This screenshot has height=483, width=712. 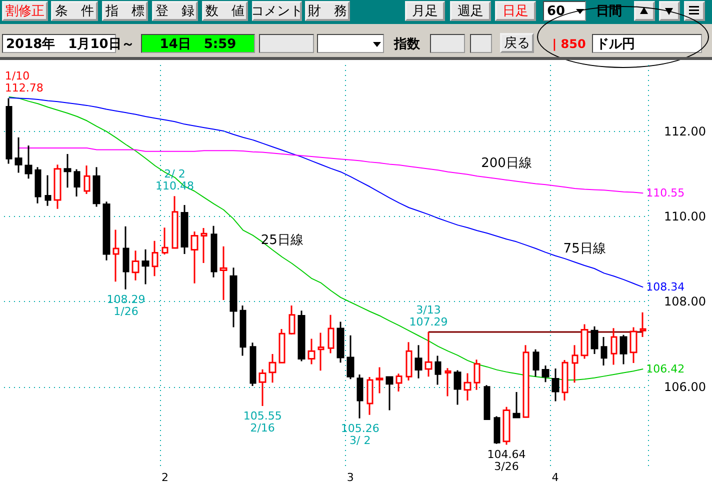 What do you see at coordinates (63, 44) in the screenshot?
I see `text: 2018年 1月10日` at bounding box center [63, 44].